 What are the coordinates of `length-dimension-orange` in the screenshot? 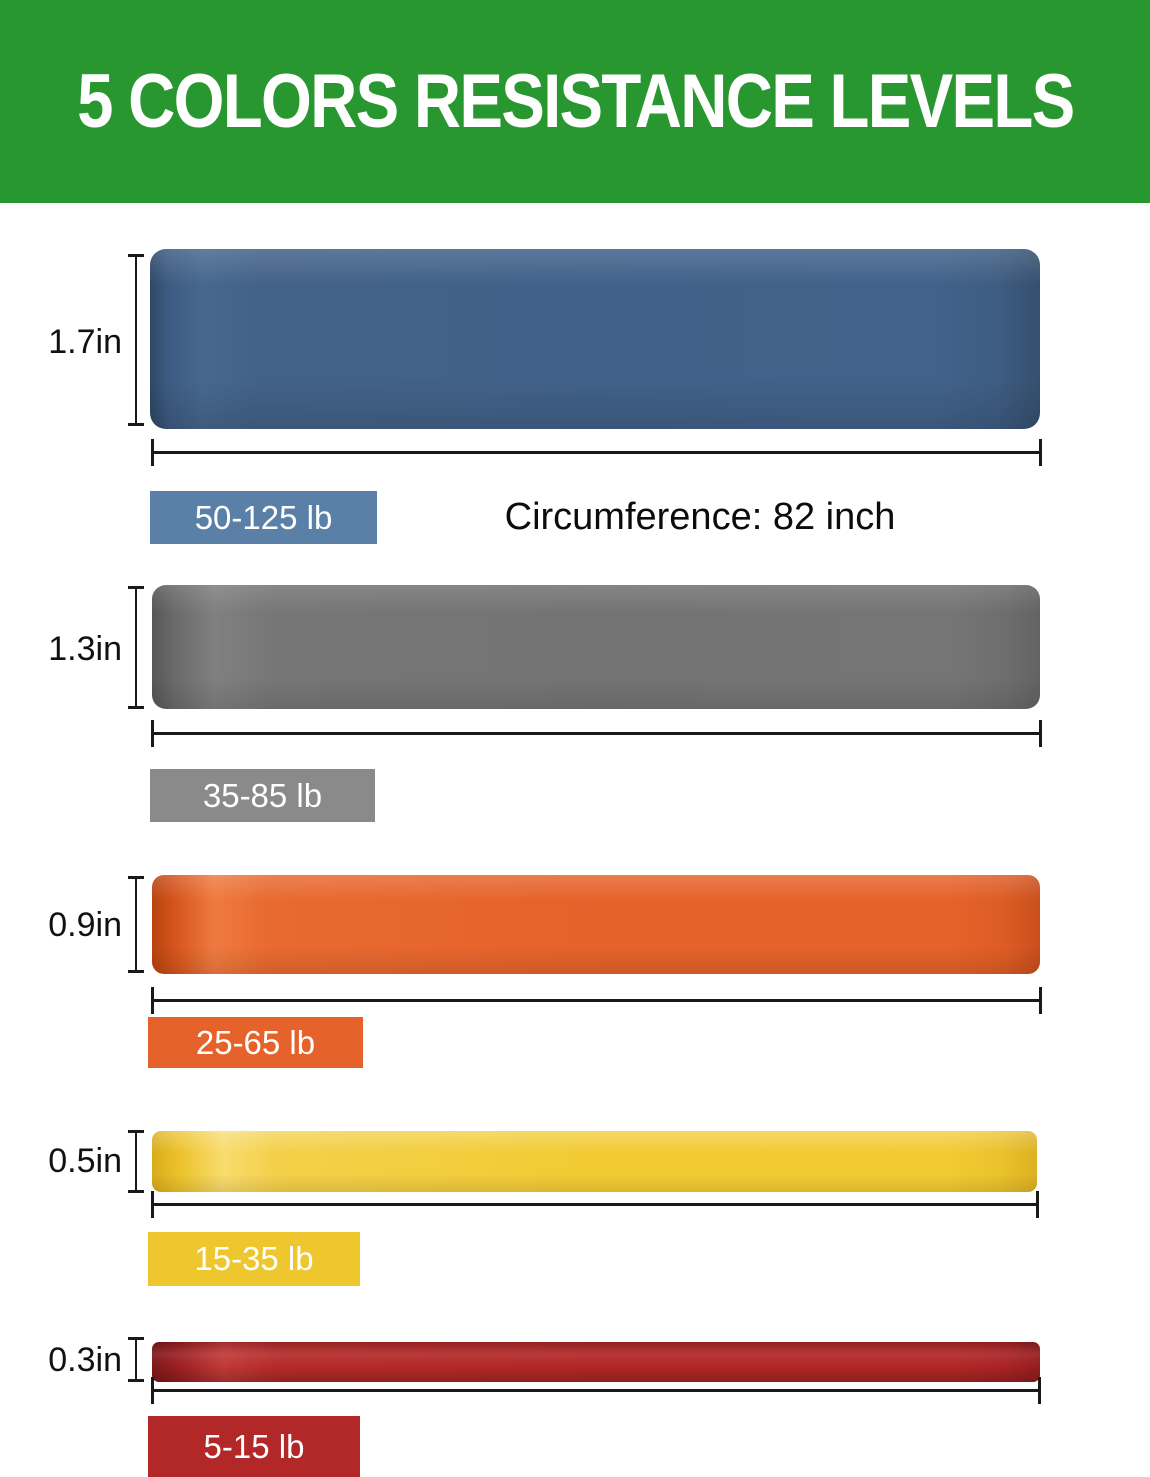 It's located at (596, 1000).